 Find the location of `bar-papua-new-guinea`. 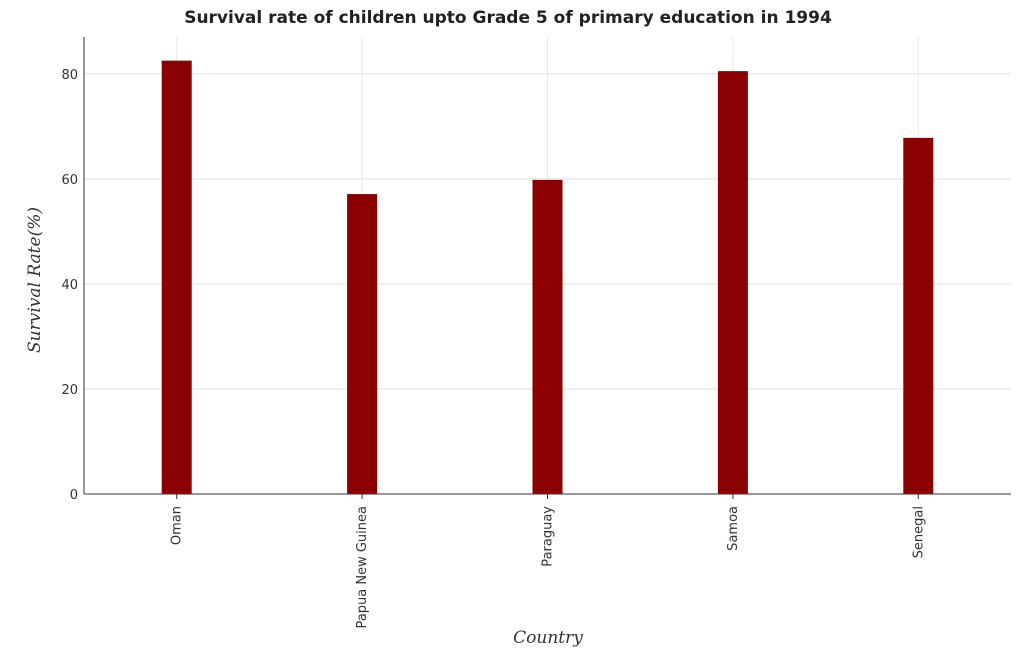

bar-papua-new-guinea is located at coordinates (362, 344).